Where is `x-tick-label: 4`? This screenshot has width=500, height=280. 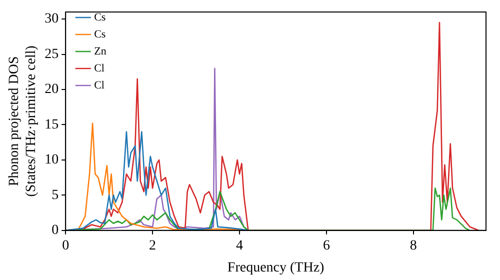
x-tick-label: 4 is located at coordinates (239, 246).